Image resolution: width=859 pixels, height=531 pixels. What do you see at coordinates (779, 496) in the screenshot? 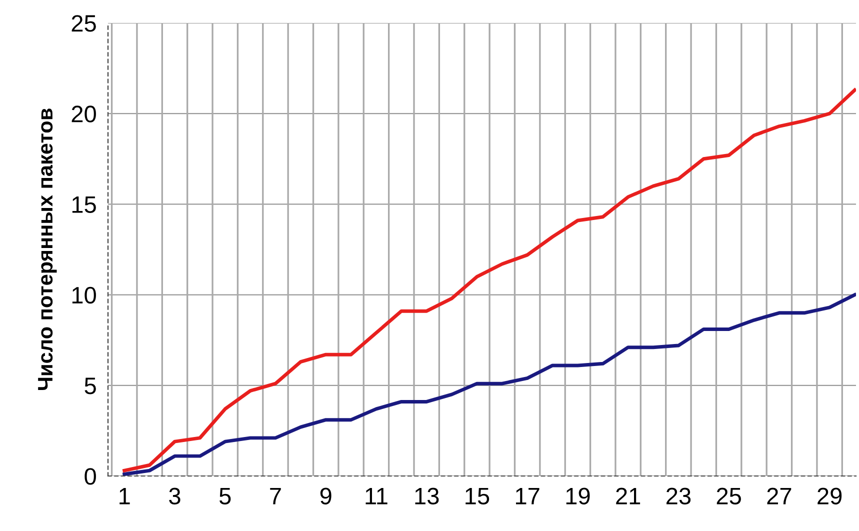
I see `x-tick-label: 27` at bounding box center [779, 496].